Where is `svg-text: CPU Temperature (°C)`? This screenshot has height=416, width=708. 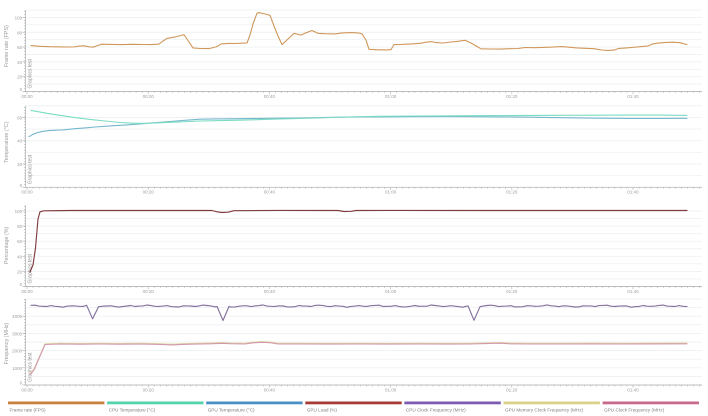 svg-text: CPU Temperature (°C) is located at coordinates (132, 410).